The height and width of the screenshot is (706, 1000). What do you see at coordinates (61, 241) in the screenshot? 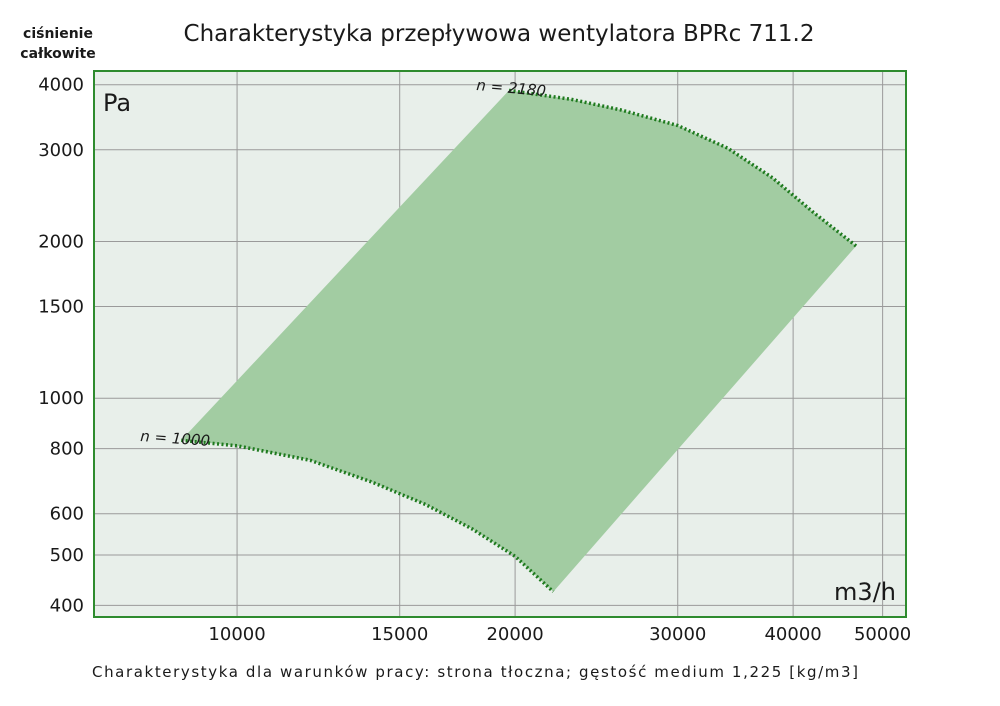
I see `y-tick-label-2000: 2000` at bounding box center [61, 241].